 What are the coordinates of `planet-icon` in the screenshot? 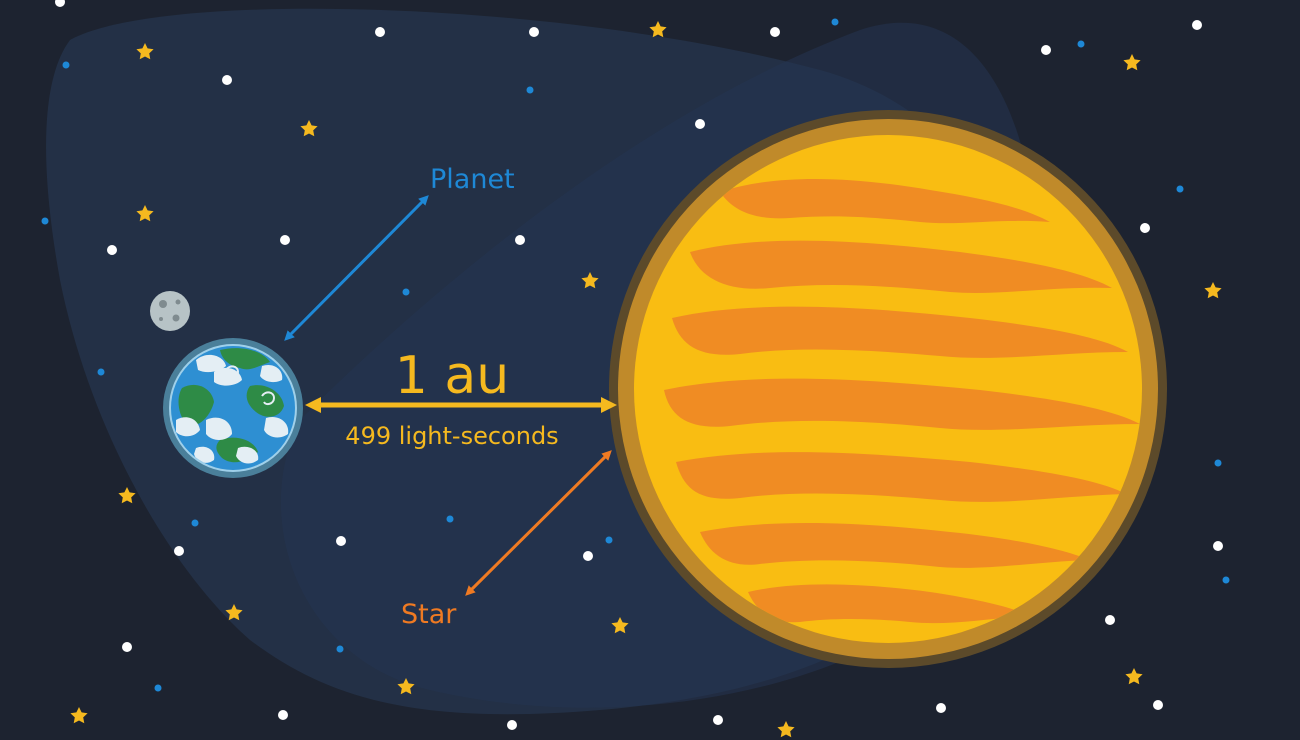 It's located at (233, 408).